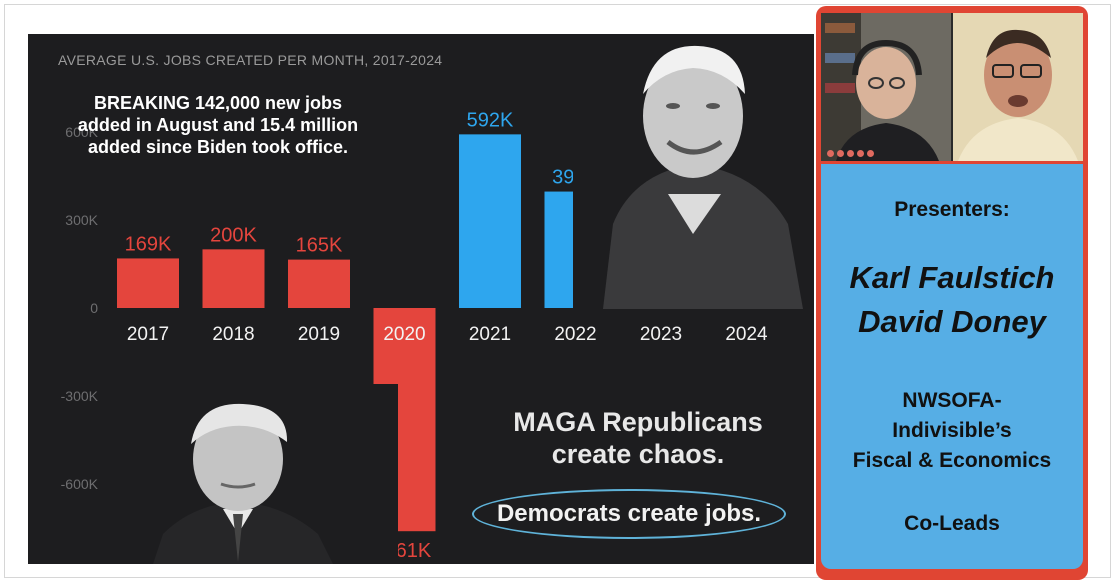 Image resolution: width=1117 pixels, height=582 pixels. What do you see at coordinates (233, 235) in the screenshot?
I see `data-label: 200K` at bounding box center [233, 235].